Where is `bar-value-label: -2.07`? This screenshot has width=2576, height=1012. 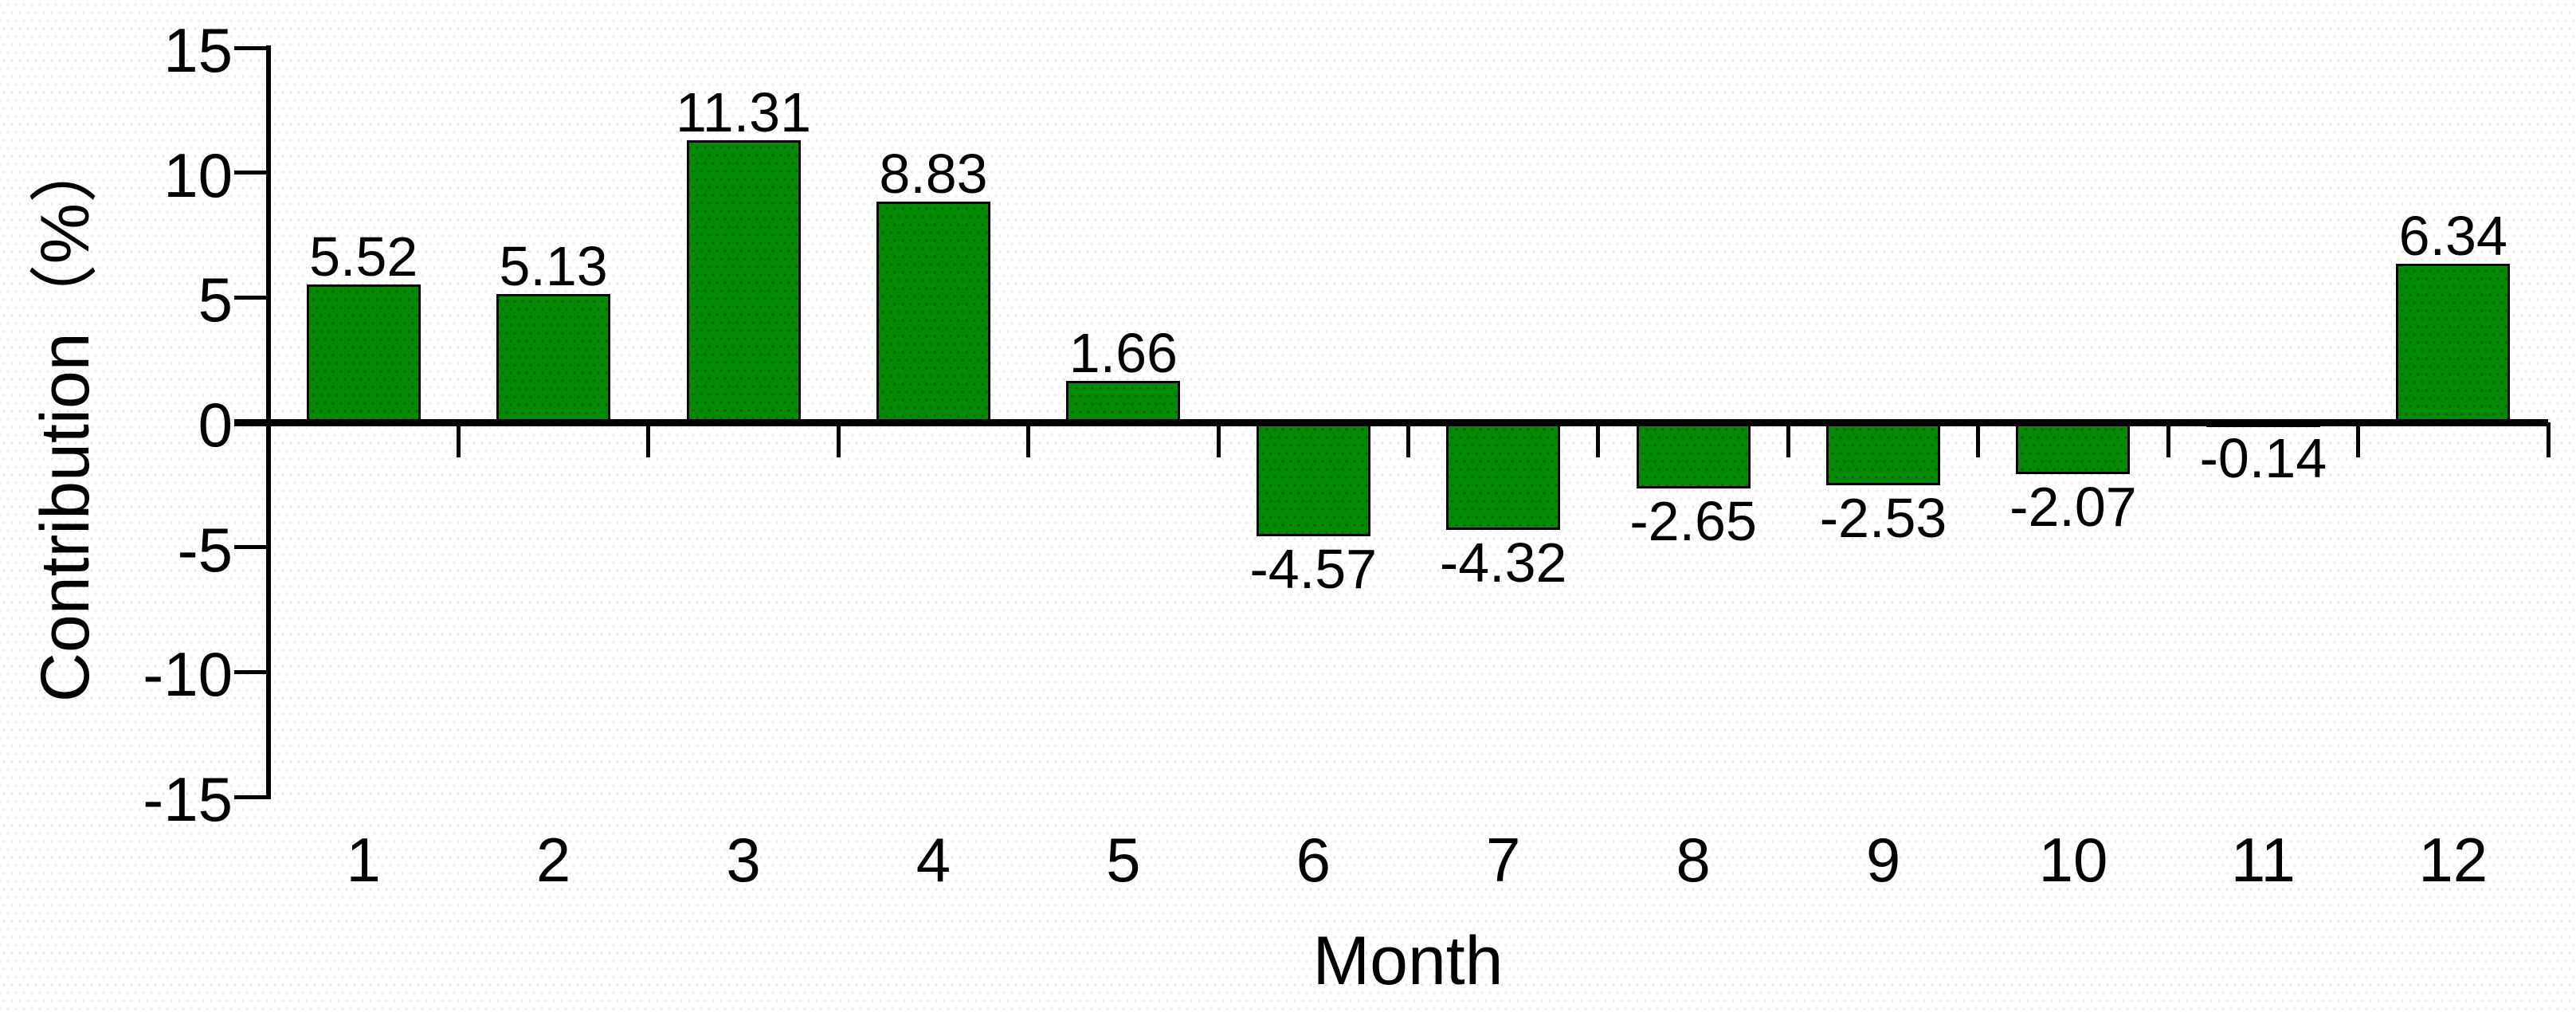 bar-value-label: -2.07 is located at coordinates (2073, 506).